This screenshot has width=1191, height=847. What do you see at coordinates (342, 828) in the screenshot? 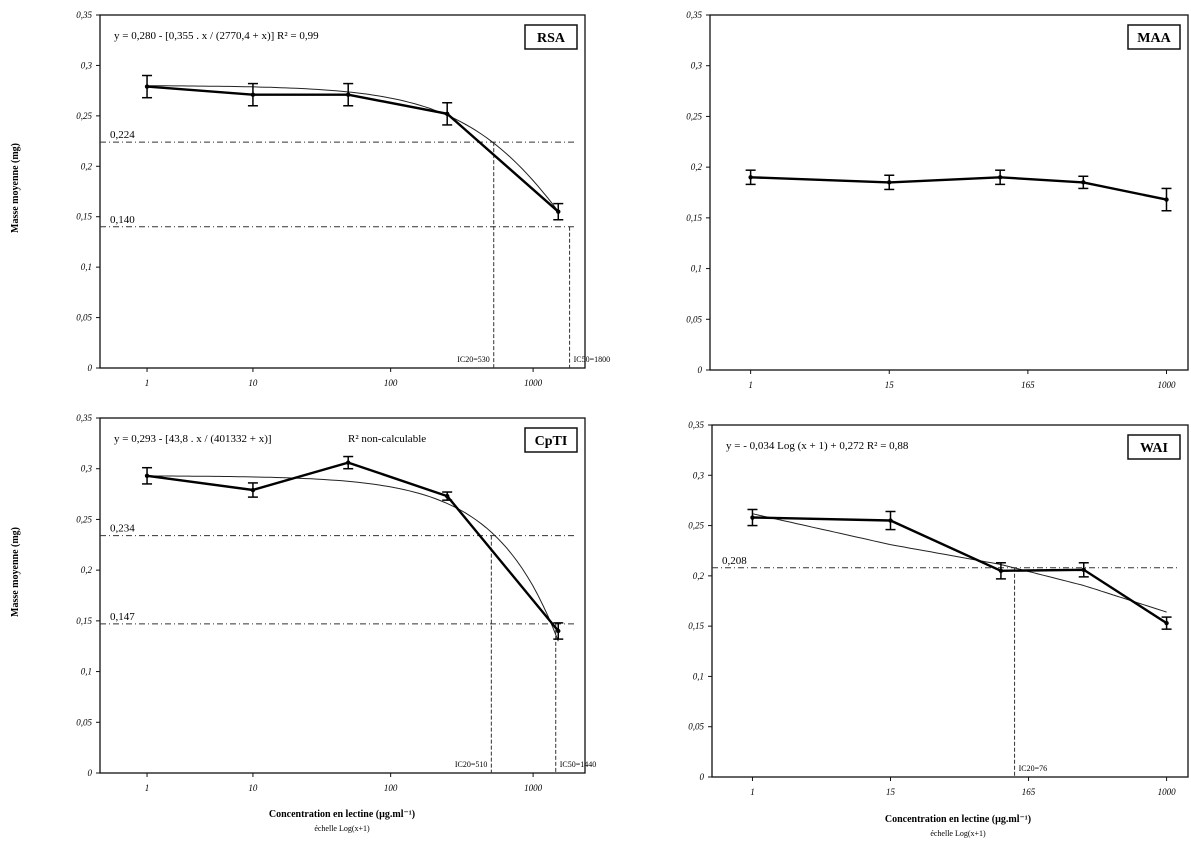
I see `xlabel-left-sub: échelle Log(x+1)` at bounding box center [342, 828].